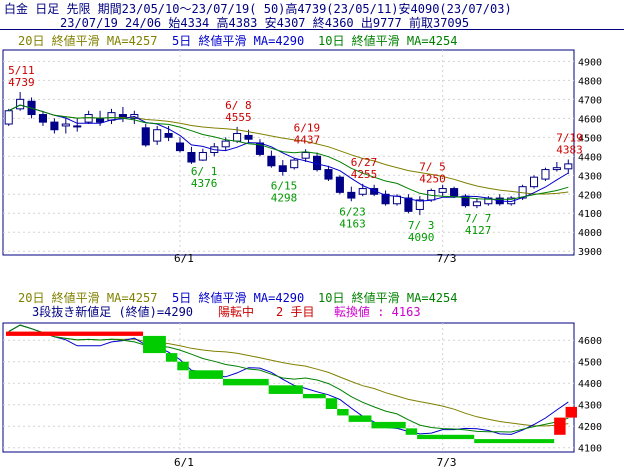 The height and width of the screenshot is (475, 624). What do you see at coordinates (590, 427) in the screenshot?
I see `bottom-ytick-label: 4200` at bounding box center [590, 427].